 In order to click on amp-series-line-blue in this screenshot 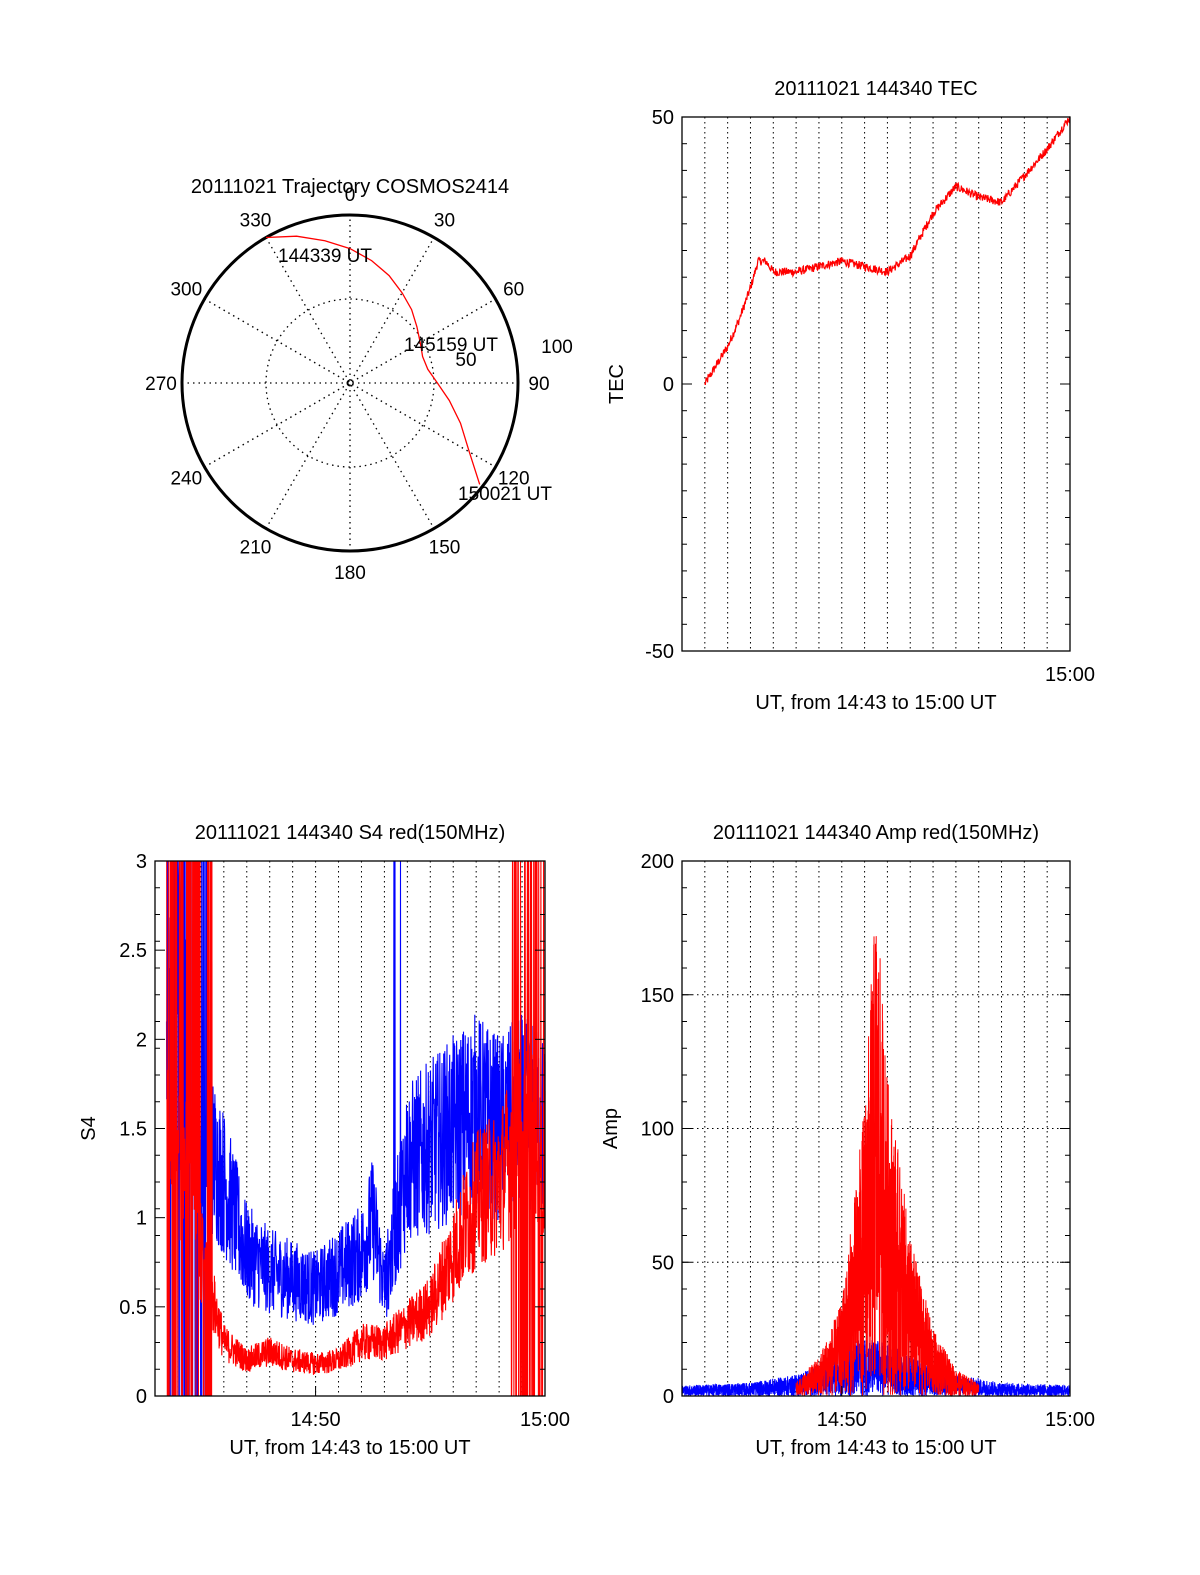, I will do `click(876, 1367)`.